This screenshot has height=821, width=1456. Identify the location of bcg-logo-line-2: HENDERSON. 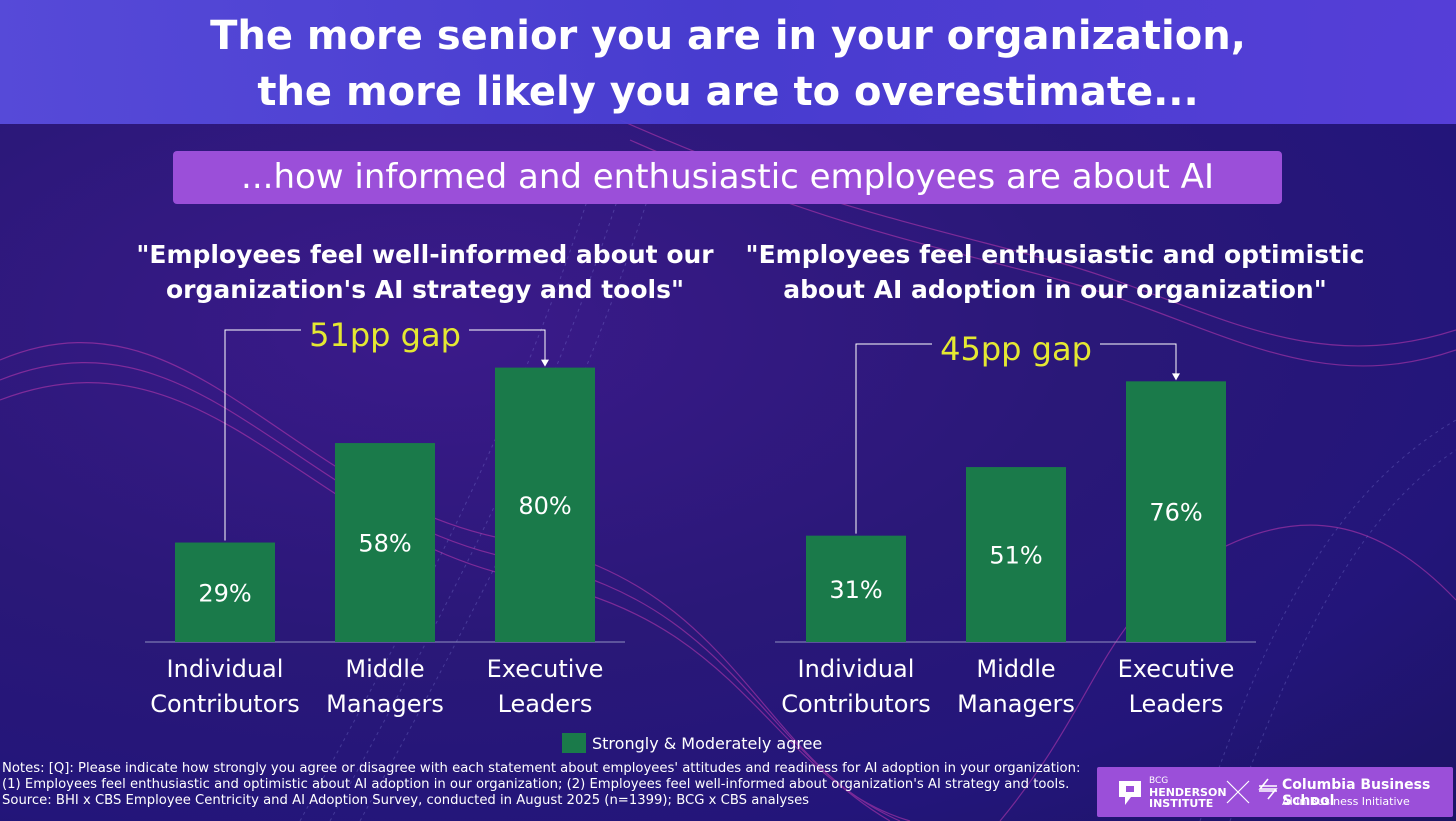
(1188, 792).